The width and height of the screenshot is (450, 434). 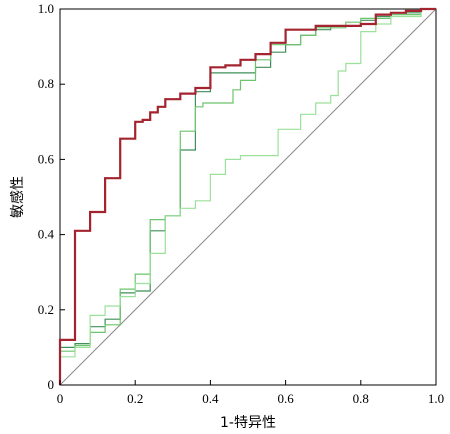 I want to click on x-tick-label: 0, so click(x=60, y=398).